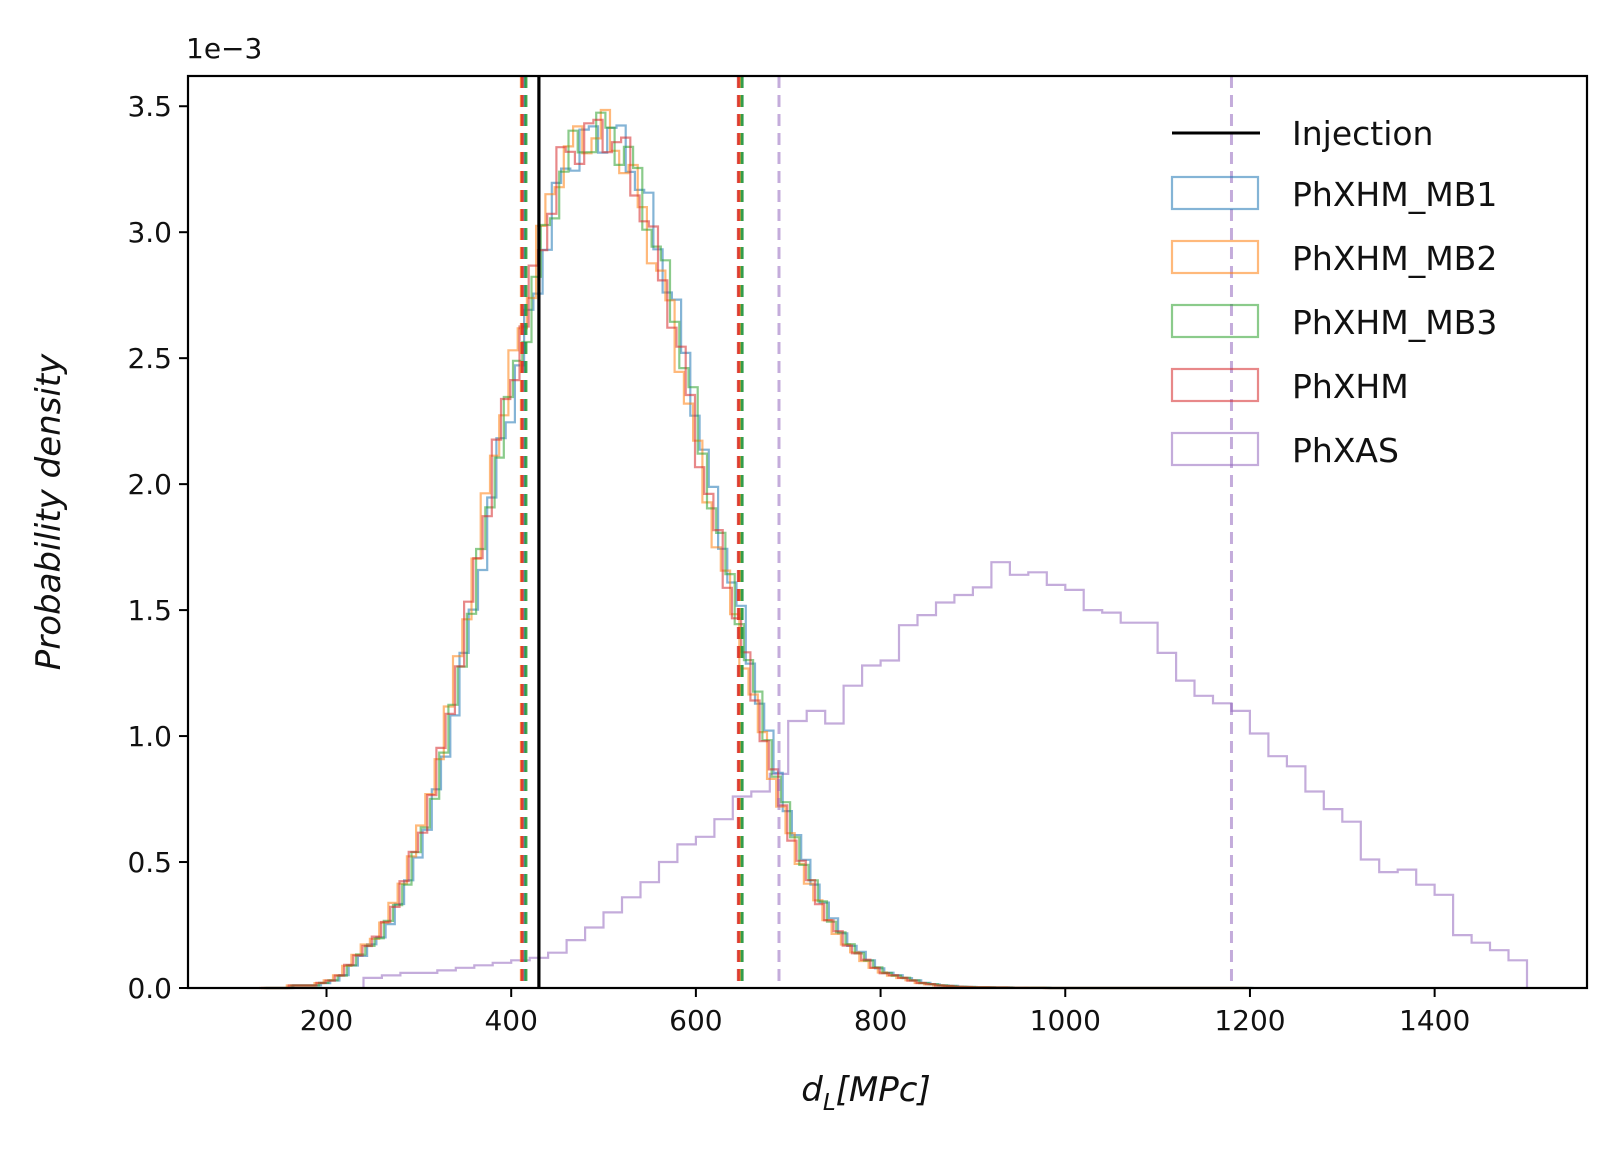 The image size is (1612, 1149). What do you see at coordinates (1350, 386) in the screenshot?
I see `legend-label-phxhm: PhXHM` at bounding box center [1350, 386].